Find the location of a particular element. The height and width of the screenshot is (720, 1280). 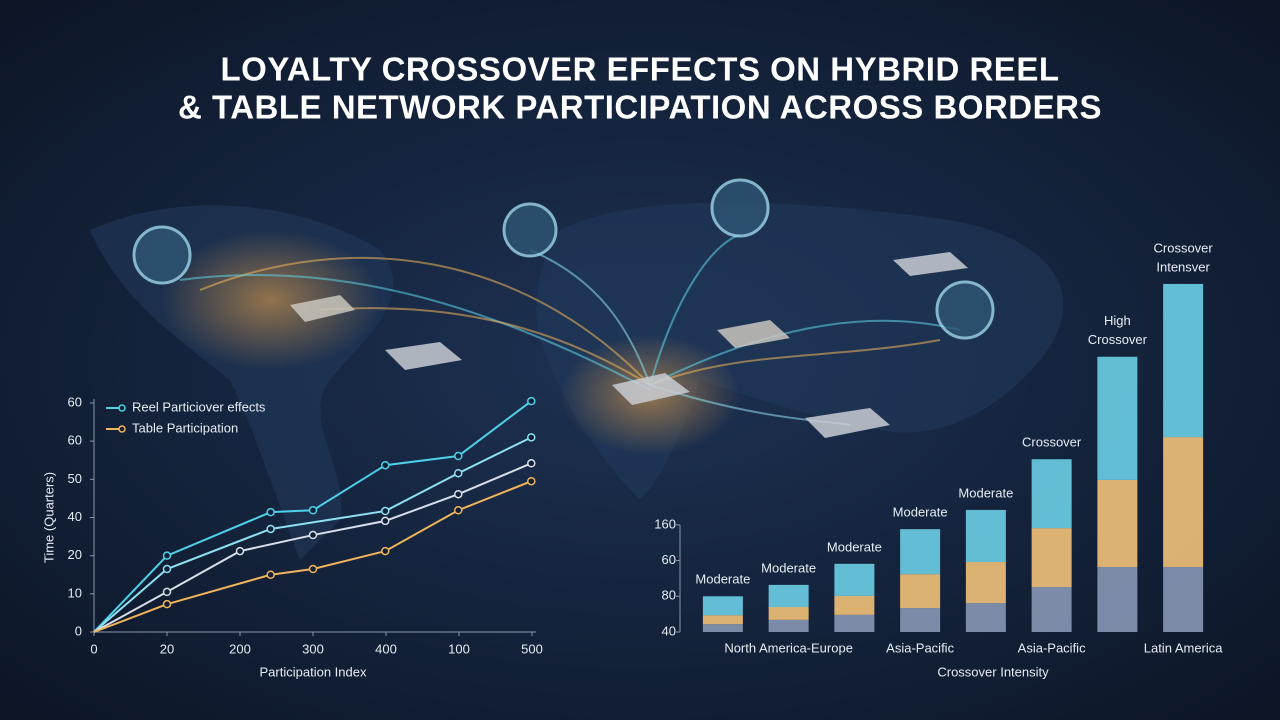

series-line is located at coordinates (312, 534).